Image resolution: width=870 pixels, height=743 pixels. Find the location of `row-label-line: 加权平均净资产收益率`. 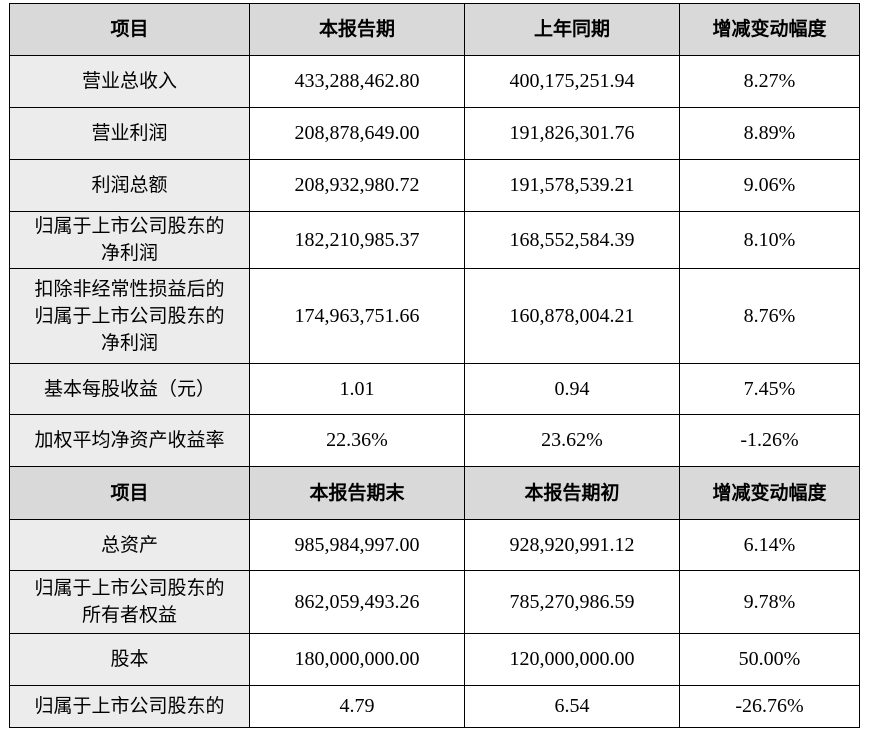

row-label-line: 加权平均净资产收益率 is located at coordinates (129, 440).